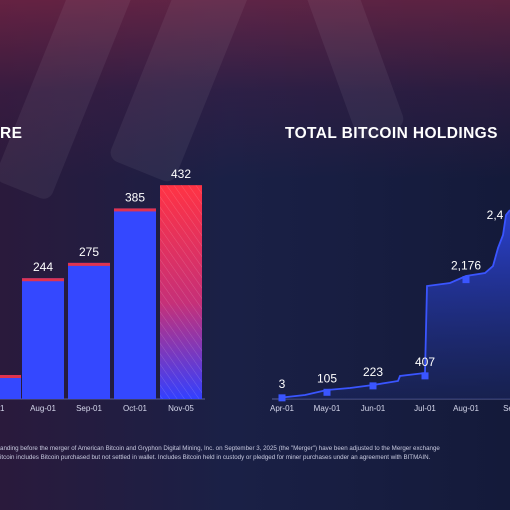 This screenshot has width=510, height=510. Describe the element at coordinates (282, 384) in the screenshot. I see `point-value-label: 3` at that location.